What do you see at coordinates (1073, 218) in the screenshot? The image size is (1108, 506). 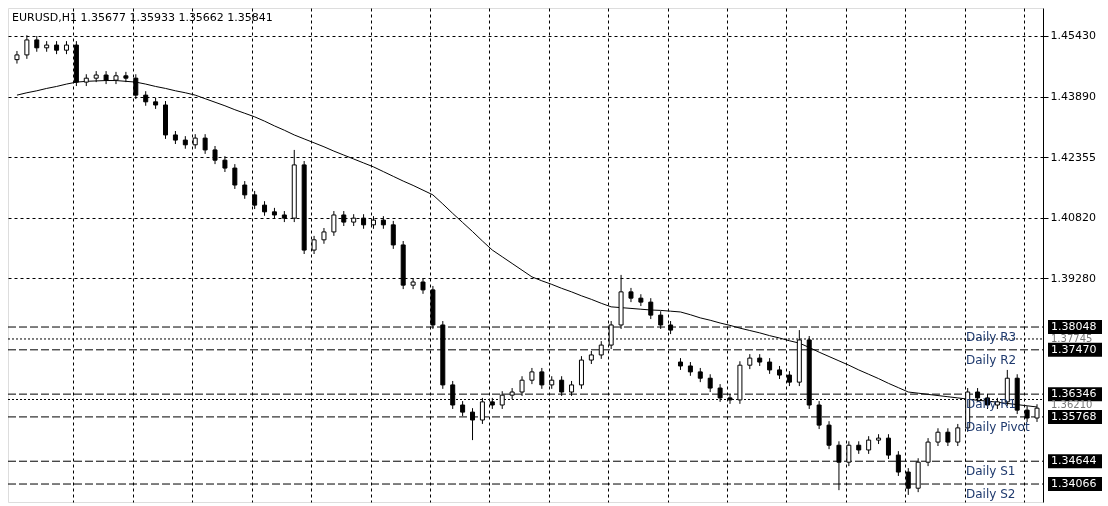 I see `y-tick-label: 1.40820` at bounding box center [1073, 218].